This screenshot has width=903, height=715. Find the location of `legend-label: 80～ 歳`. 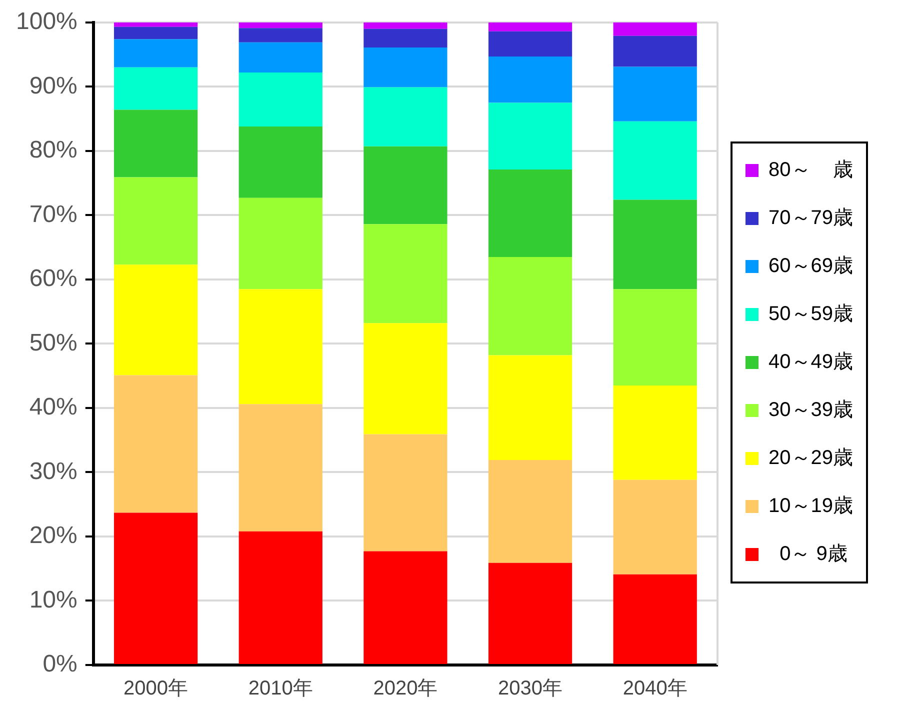

legend-label: 80～ 歳 is located at coordinates (810, 170).